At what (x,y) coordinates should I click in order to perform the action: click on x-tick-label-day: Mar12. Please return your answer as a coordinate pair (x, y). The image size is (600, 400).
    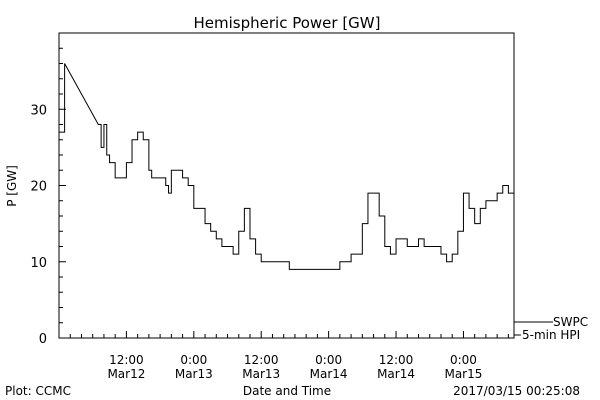
    Looking at the image, I should click on (126, 374).